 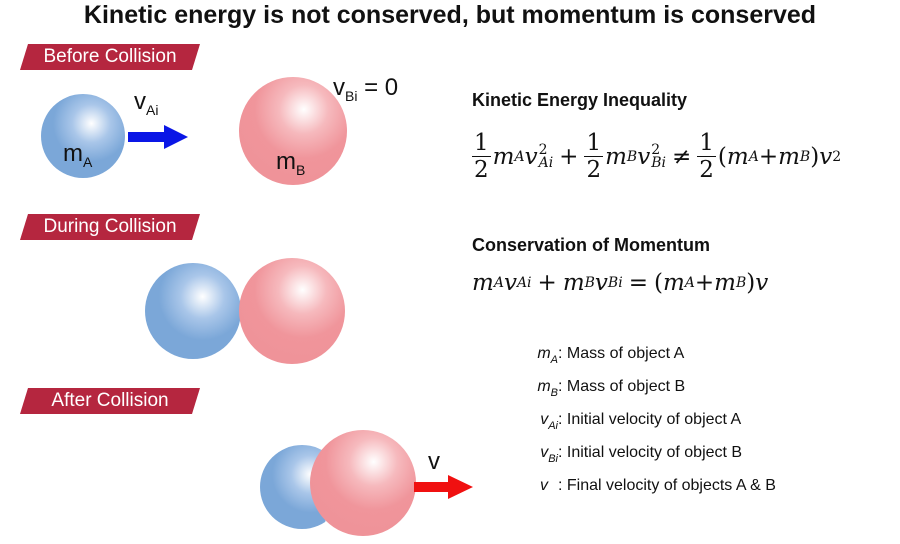 What do you see at coordinates (193, 311) in the screenshot?
I see `object-a-during` at bounding box center [193, 311].